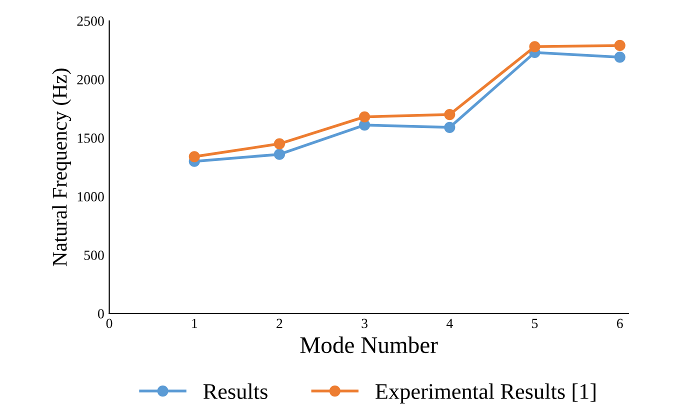  What do you see at coordinates (94, 255) in the screenshot?
I see `y-tick-label: 500` at bounding box center [94, 255].